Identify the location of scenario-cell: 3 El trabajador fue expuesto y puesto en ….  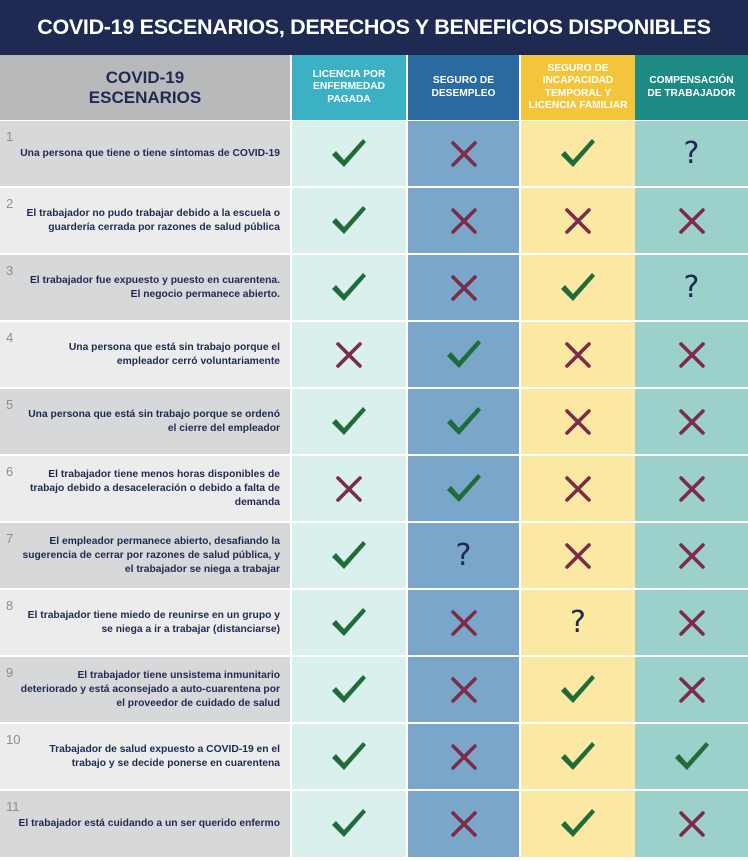
(146, 288).